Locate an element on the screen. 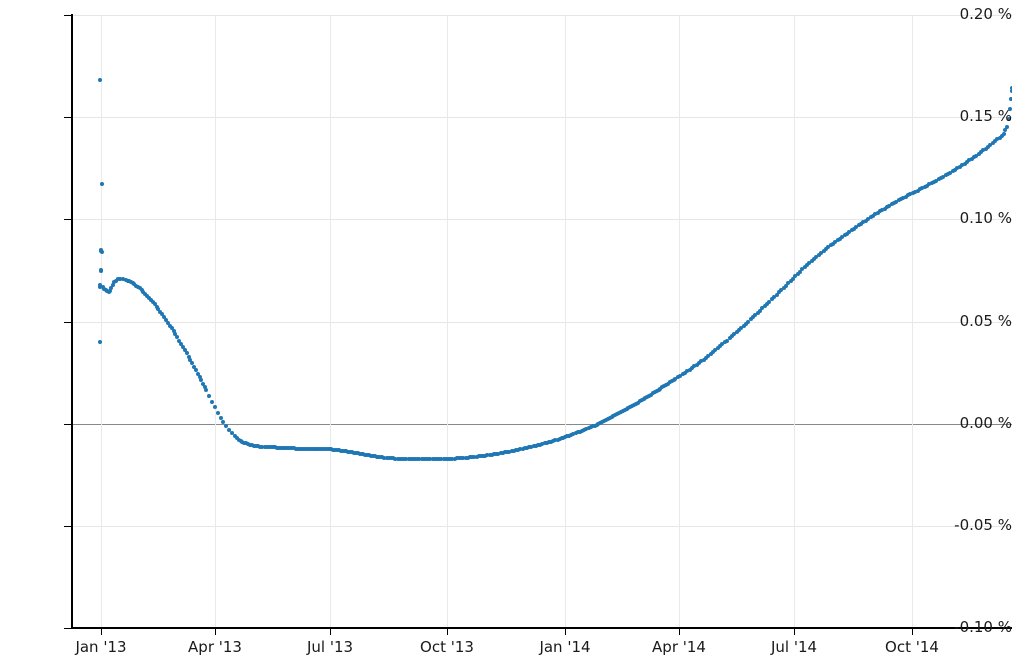 The image size is (1012, 665). x-tick-label: Jul '14 is located at coordinates (794, 647).